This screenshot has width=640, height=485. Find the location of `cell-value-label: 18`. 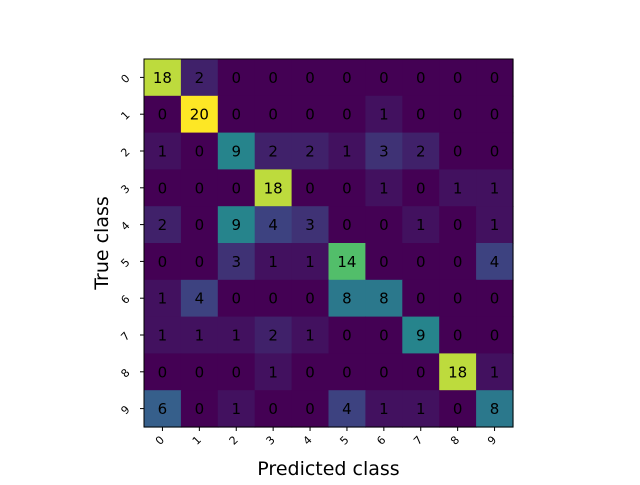

cell-value-label: 18 is located at coordinates (457, 372).